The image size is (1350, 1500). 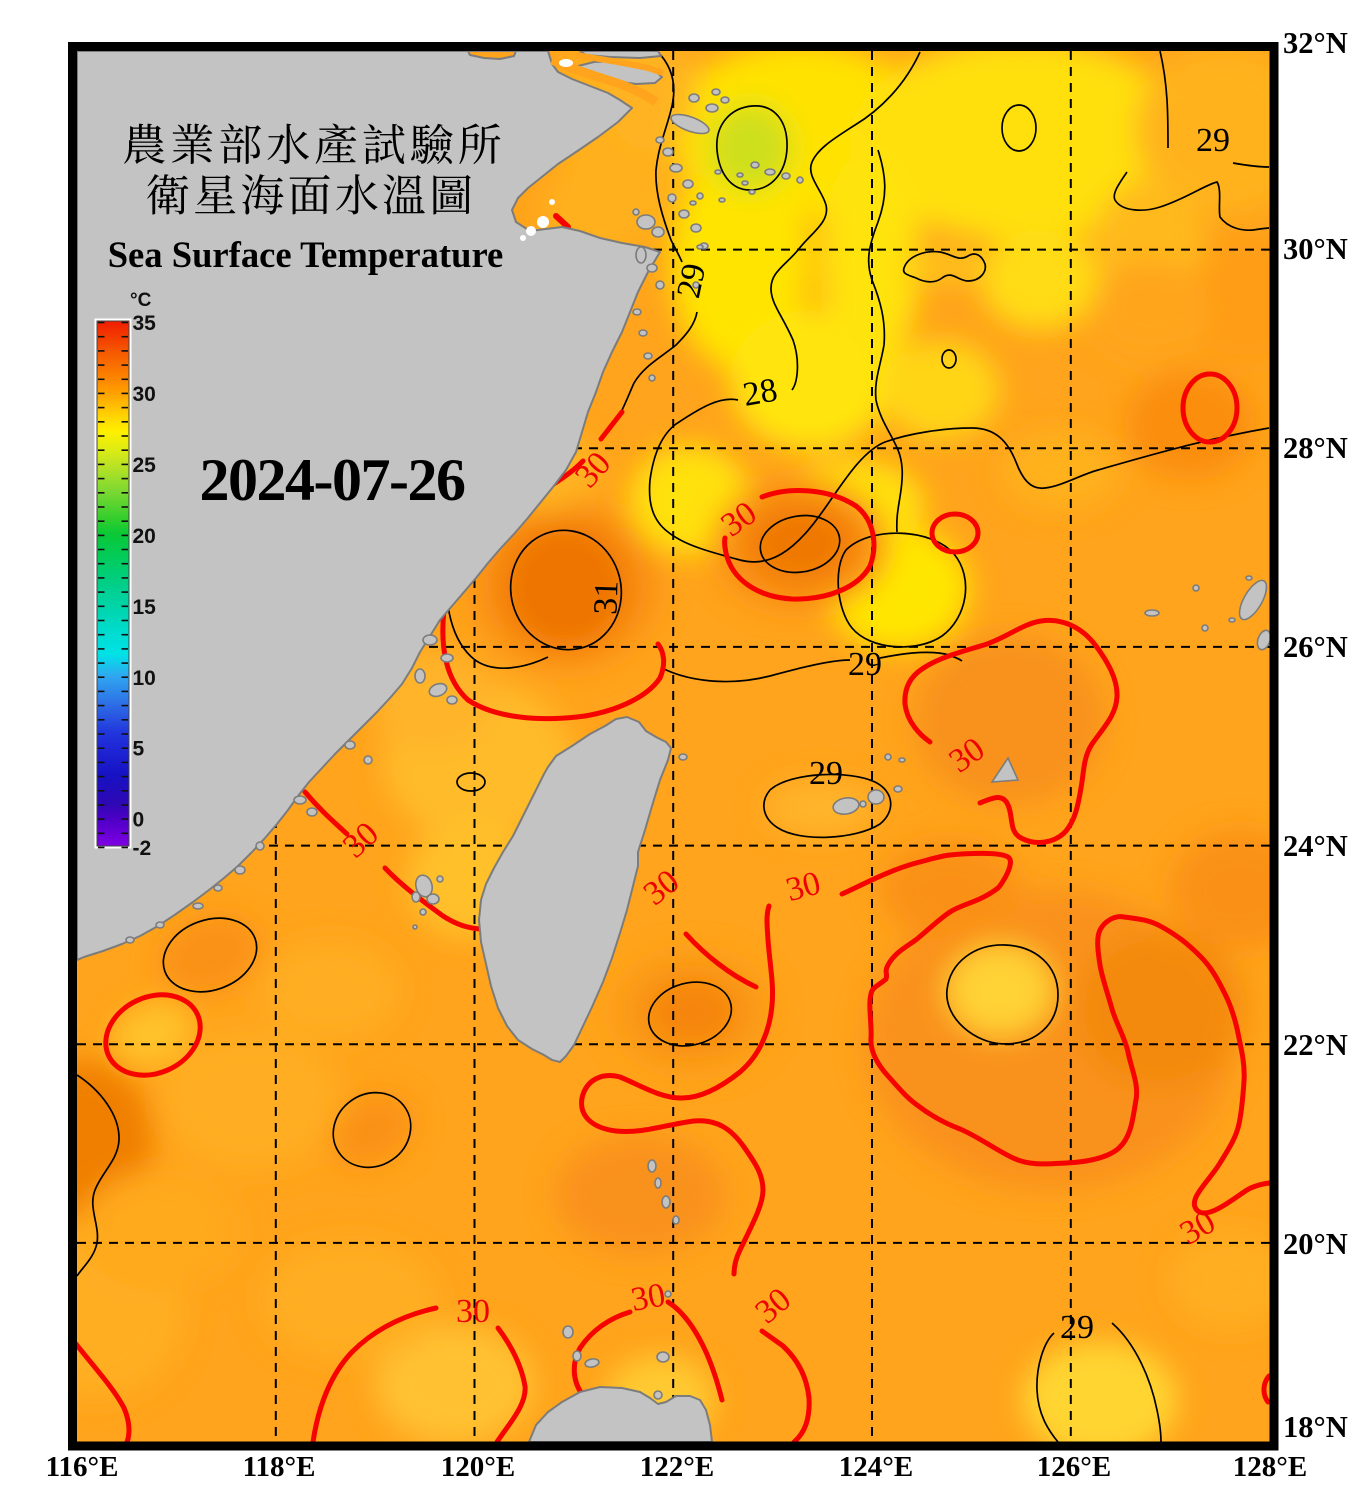 I want to click on svg-text: 0, so click(x=139, y=820).